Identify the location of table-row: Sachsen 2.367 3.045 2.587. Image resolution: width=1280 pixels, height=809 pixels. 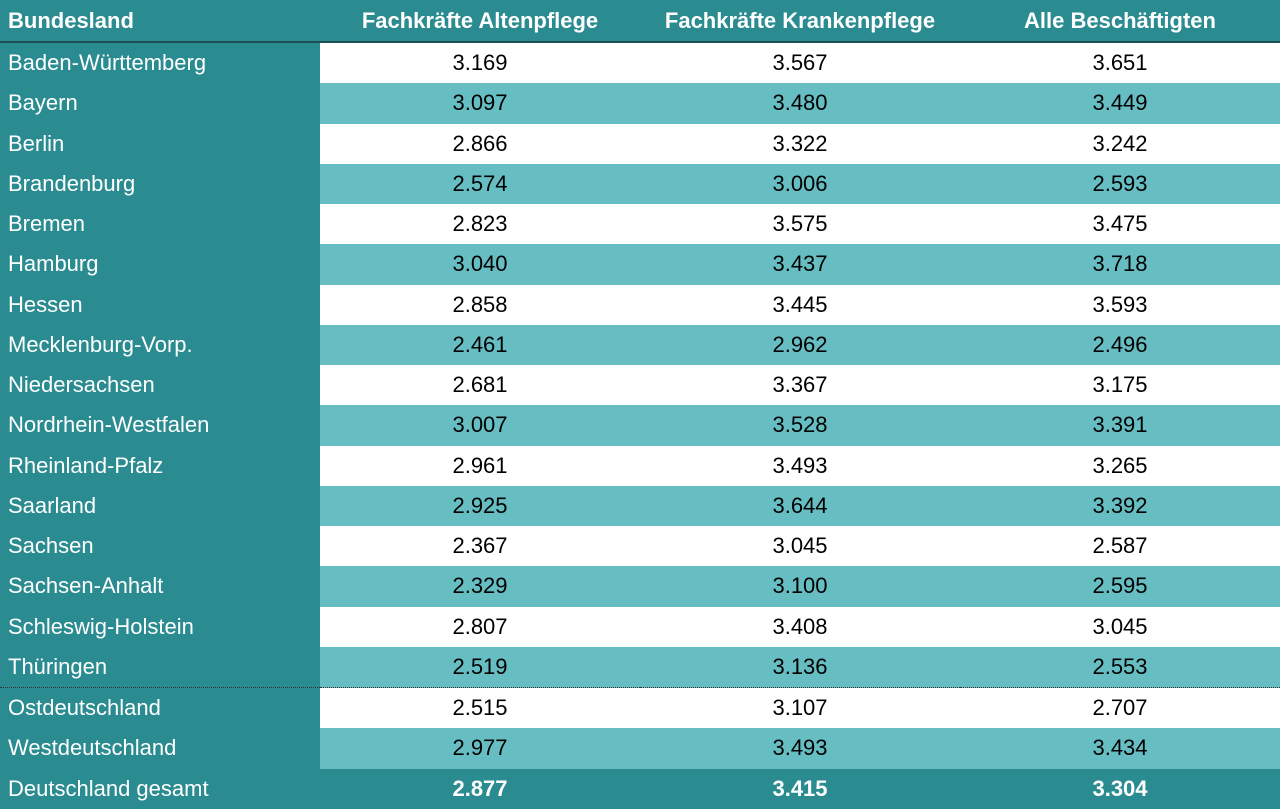
(640, 546).